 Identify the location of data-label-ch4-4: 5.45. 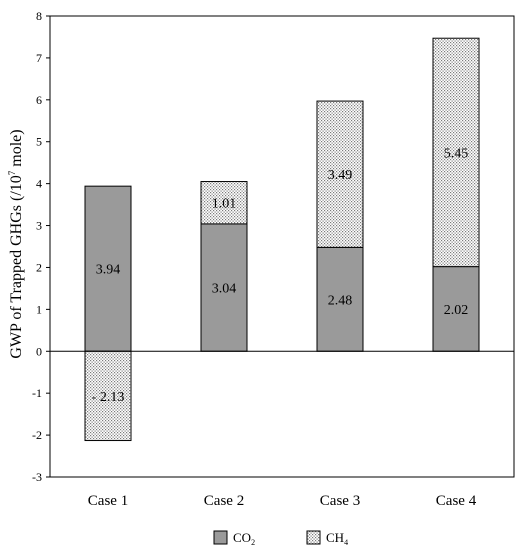
(456, 153).